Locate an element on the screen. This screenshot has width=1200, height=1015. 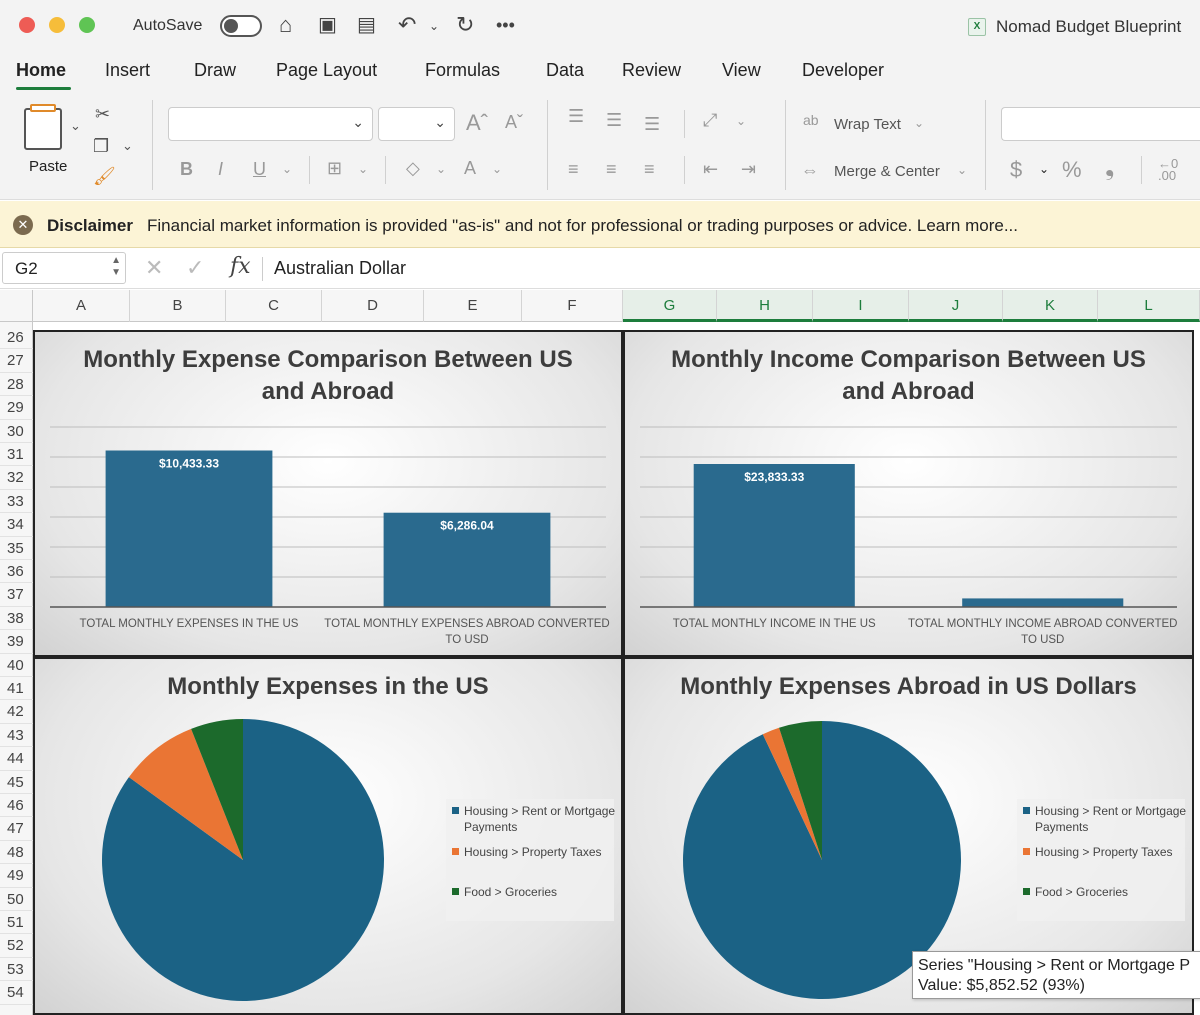
font-color-icon: A is located at coordinates (470, 168).